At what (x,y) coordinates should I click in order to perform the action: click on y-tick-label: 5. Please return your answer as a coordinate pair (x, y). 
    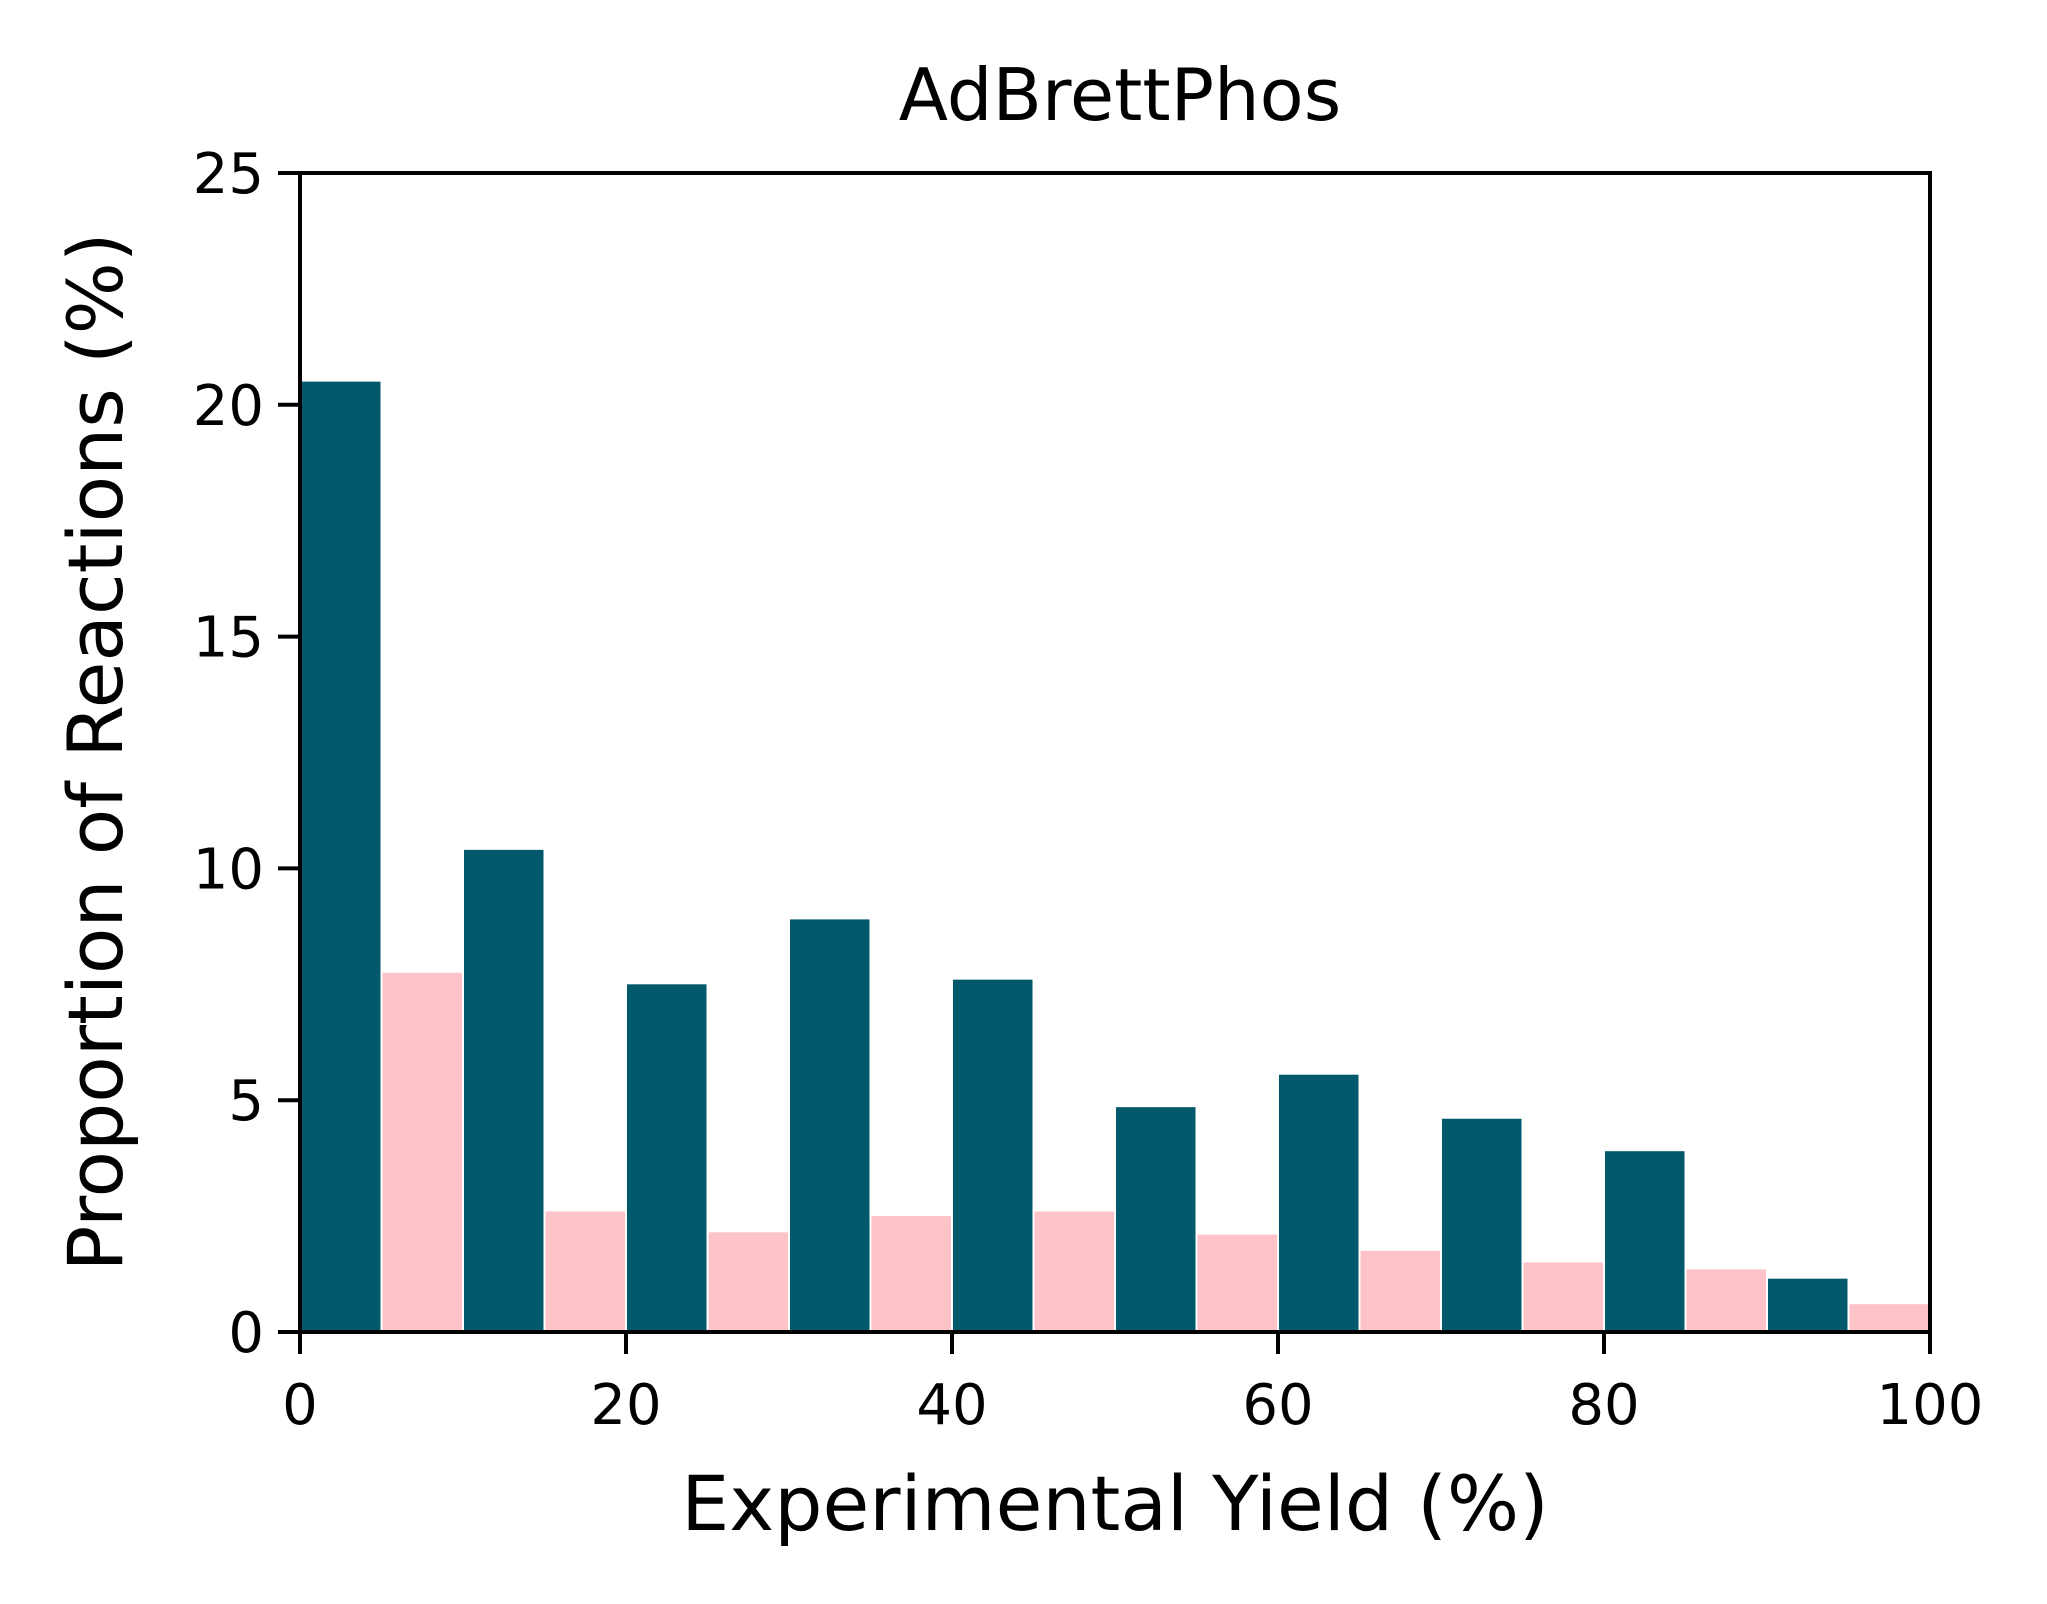
    Looking at the image, I should click on (246, 1101).